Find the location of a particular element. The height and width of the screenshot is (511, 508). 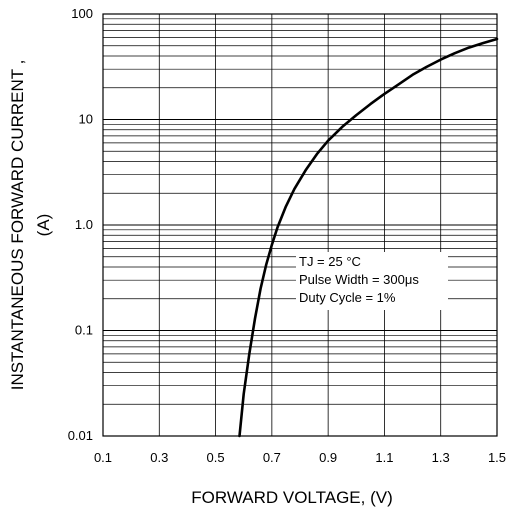

x-tick-label: 1.1 is located at coordinates (384, 457).